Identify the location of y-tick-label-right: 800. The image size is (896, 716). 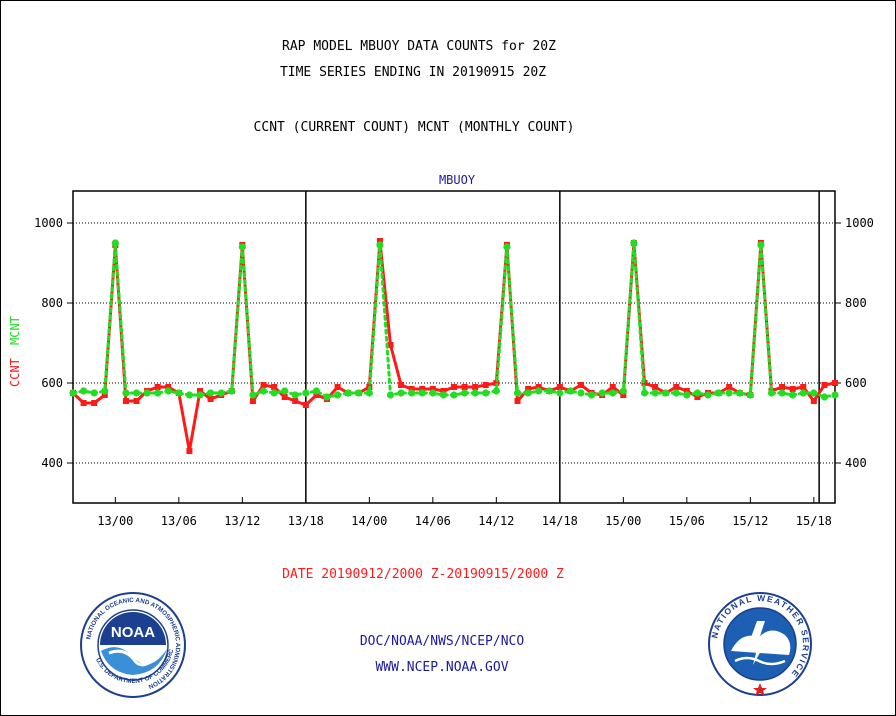
(856, 303).